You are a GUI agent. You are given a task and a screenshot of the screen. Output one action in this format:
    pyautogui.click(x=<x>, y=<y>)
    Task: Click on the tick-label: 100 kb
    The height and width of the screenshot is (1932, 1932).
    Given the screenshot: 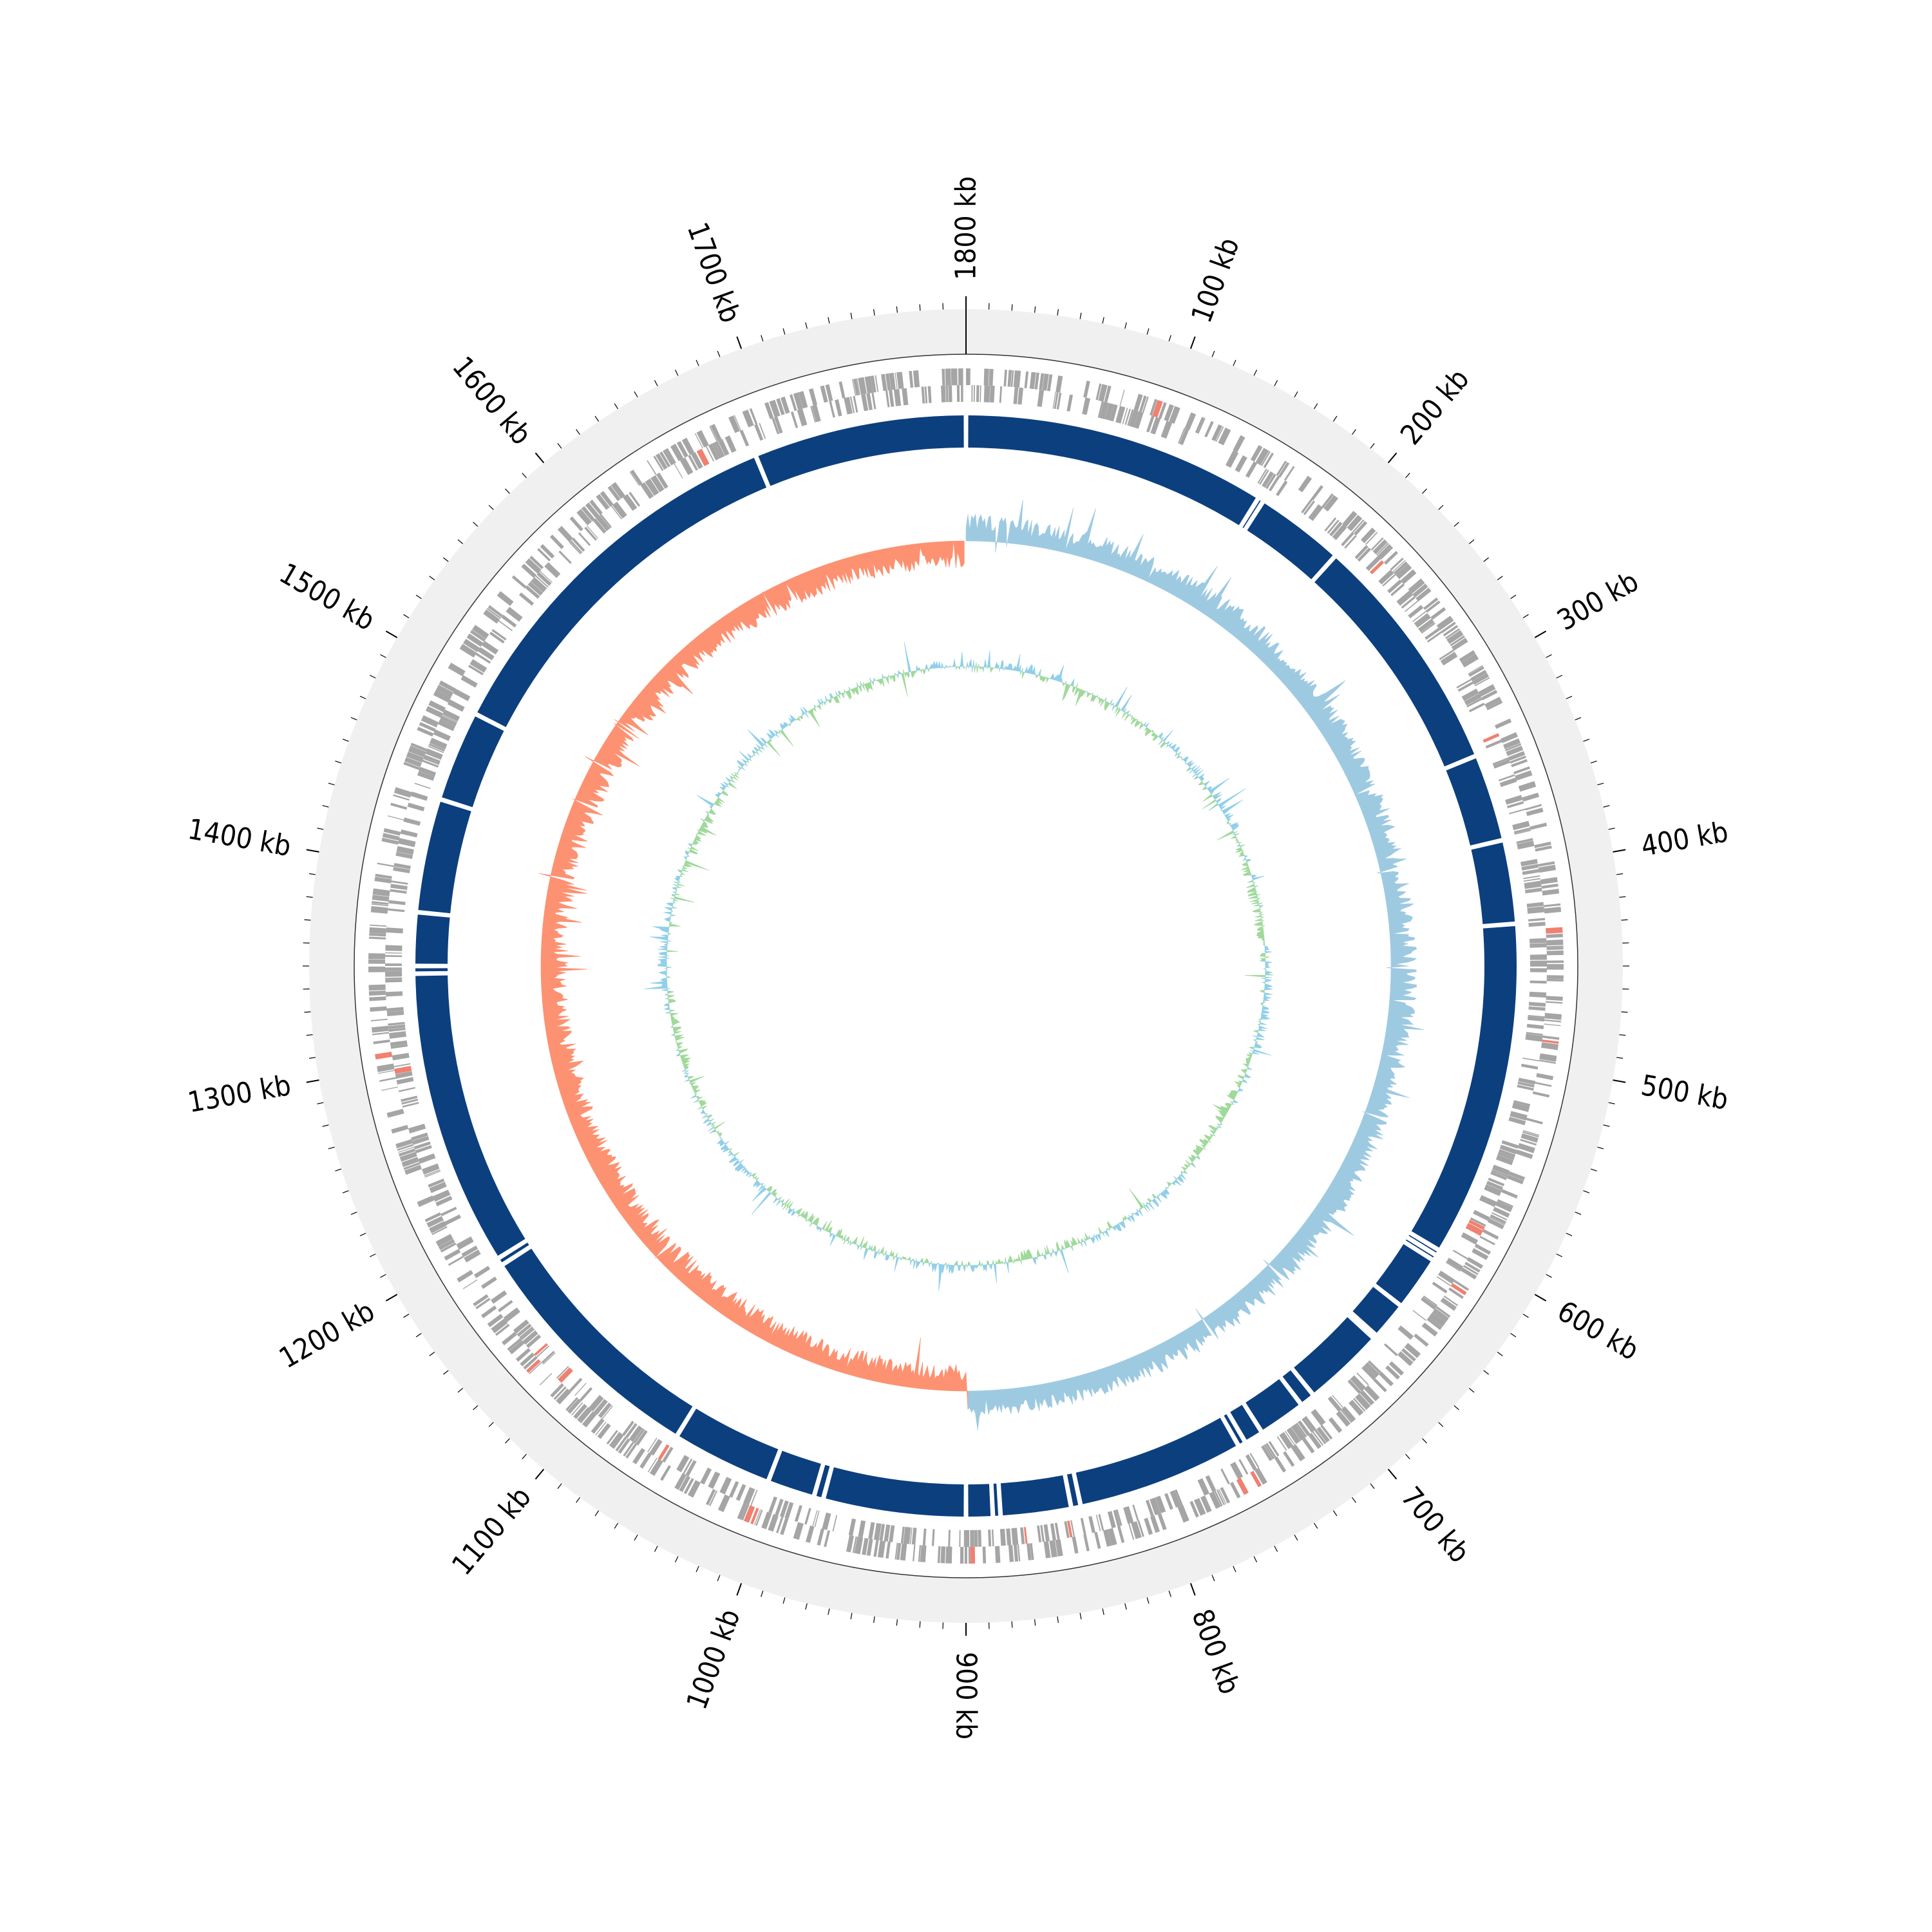 What is the action you would take?
    pyautogui.click(x=1215, y=280)
    